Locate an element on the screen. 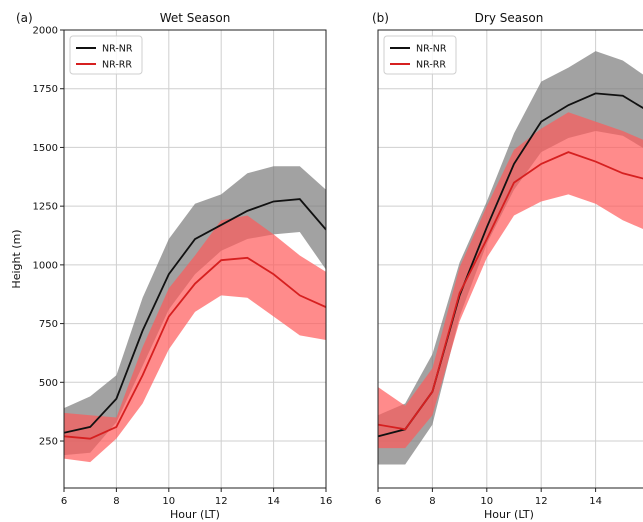 This screenshot has width=643, height=522. line-nr-rr is located at coordinates (195, 348).